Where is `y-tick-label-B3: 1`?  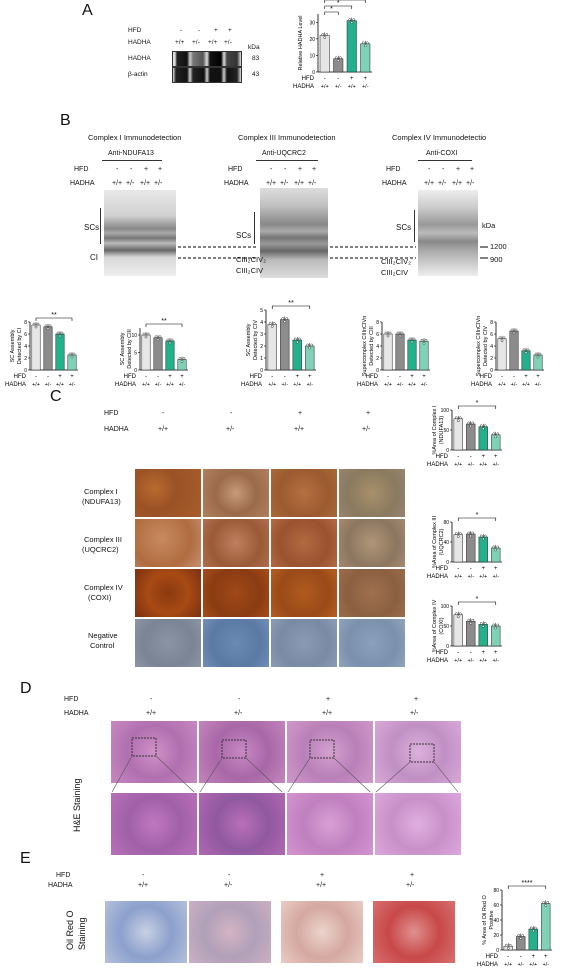
y-tick-label-B3: 1 is located at coordinates (261, 359).